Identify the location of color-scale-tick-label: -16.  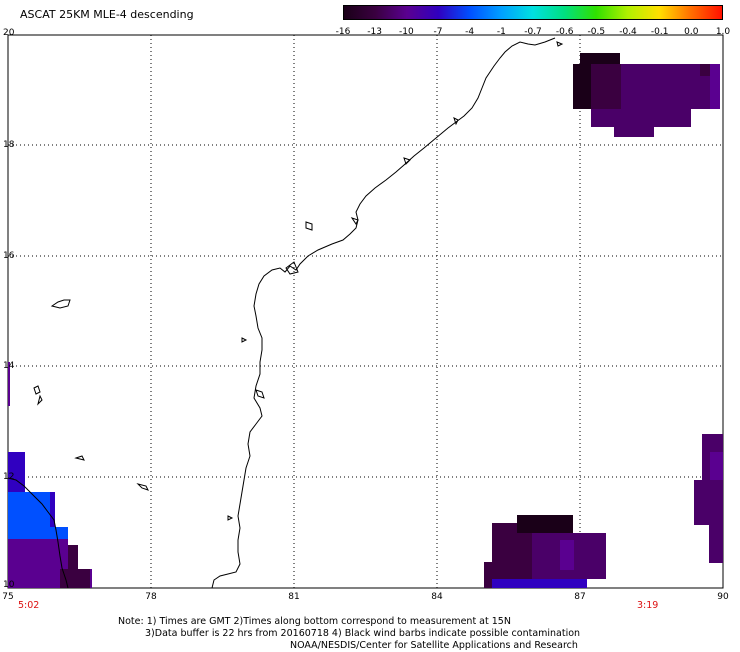
(343, 32).